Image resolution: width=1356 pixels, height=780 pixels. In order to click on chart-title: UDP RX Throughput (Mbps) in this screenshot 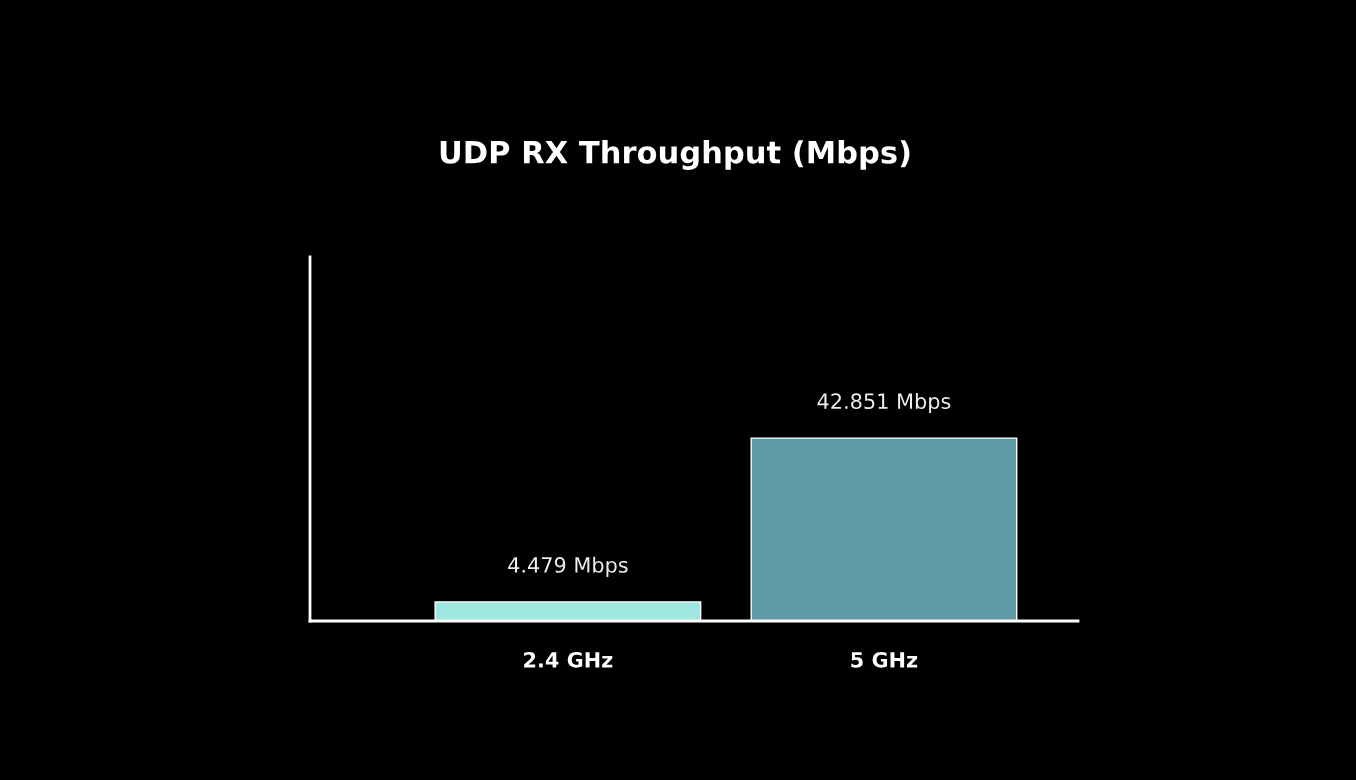, I will do `click(675, 155)`.